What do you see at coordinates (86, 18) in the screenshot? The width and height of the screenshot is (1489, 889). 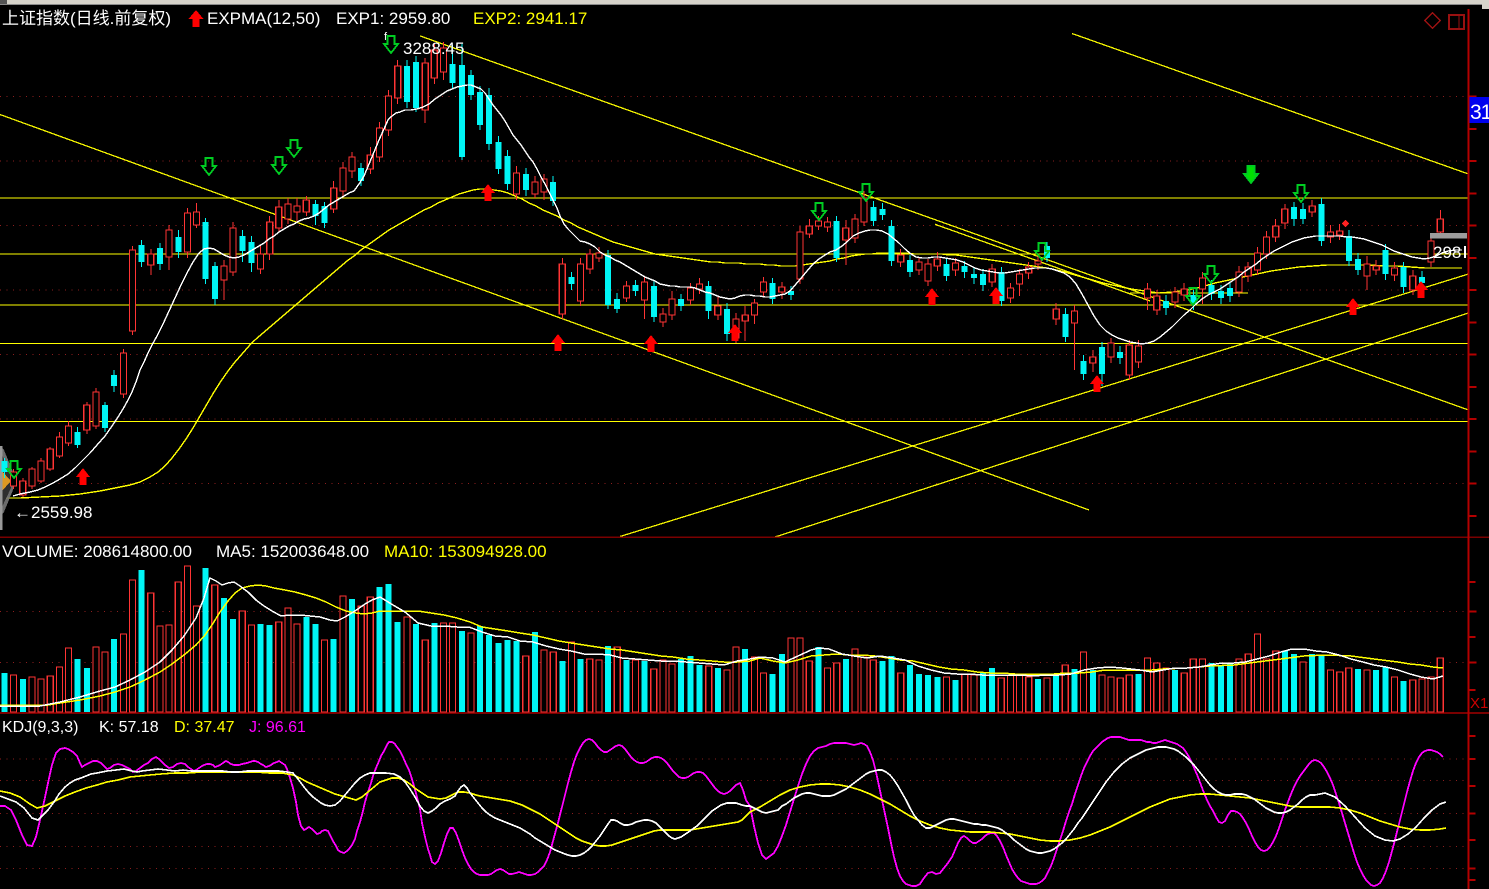 I see `svg-text: 上证指数(日线.前复权)` at bounding box center [86, 18].